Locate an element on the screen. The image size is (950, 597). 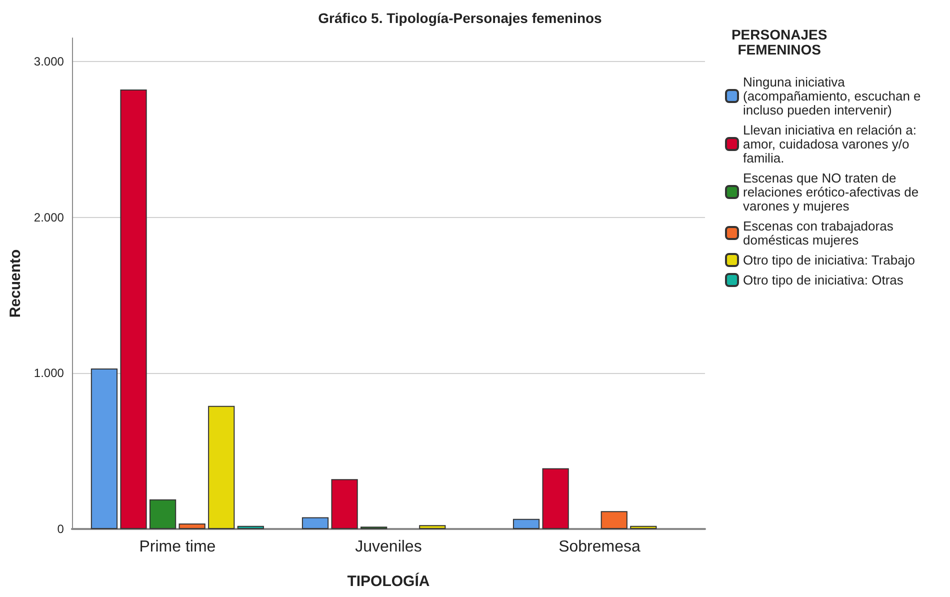
x-tick-label: Juveniles is located at coordinates (388, 547).